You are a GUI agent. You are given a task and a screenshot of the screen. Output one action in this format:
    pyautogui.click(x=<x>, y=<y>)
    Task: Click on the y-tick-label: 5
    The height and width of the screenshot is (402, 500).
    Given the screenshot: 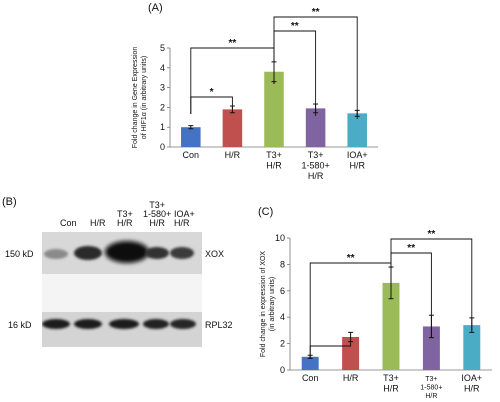 What is the action you would take?
    pyautogui.click(x=162, y=48)
    